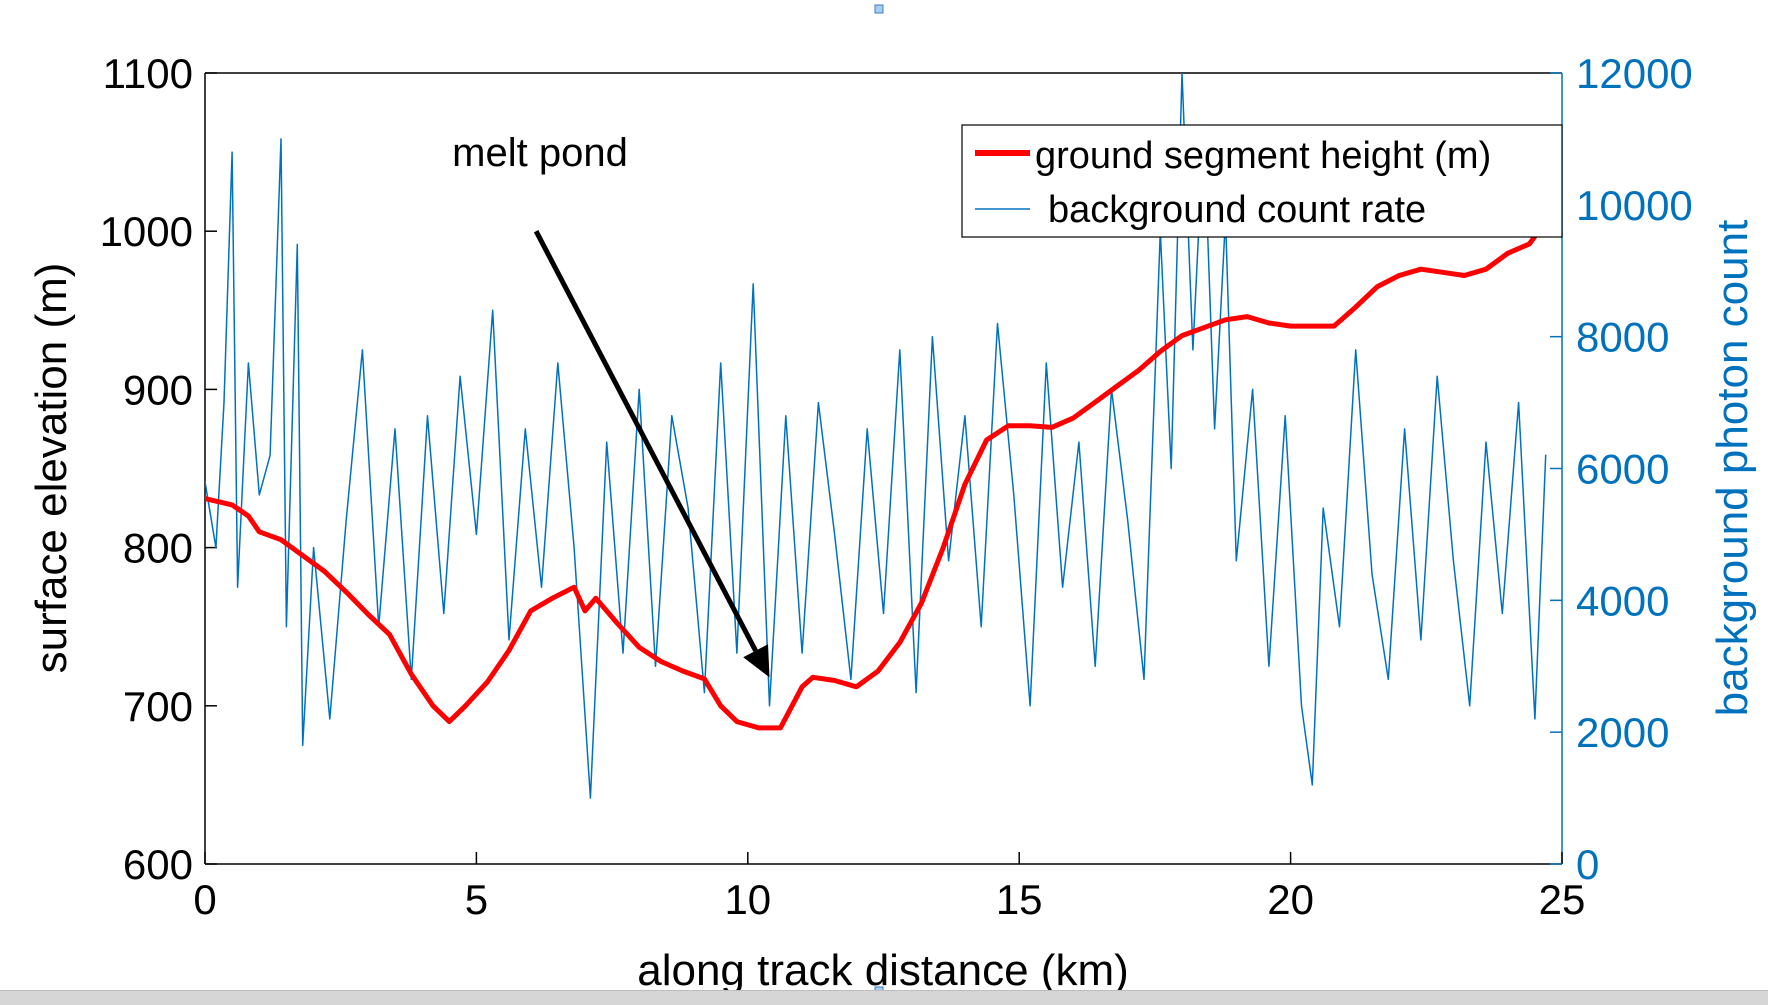 The width and height of the screenshot is (1768, 1005). I want to click on left-tick-label: 600, so click(158, 864).